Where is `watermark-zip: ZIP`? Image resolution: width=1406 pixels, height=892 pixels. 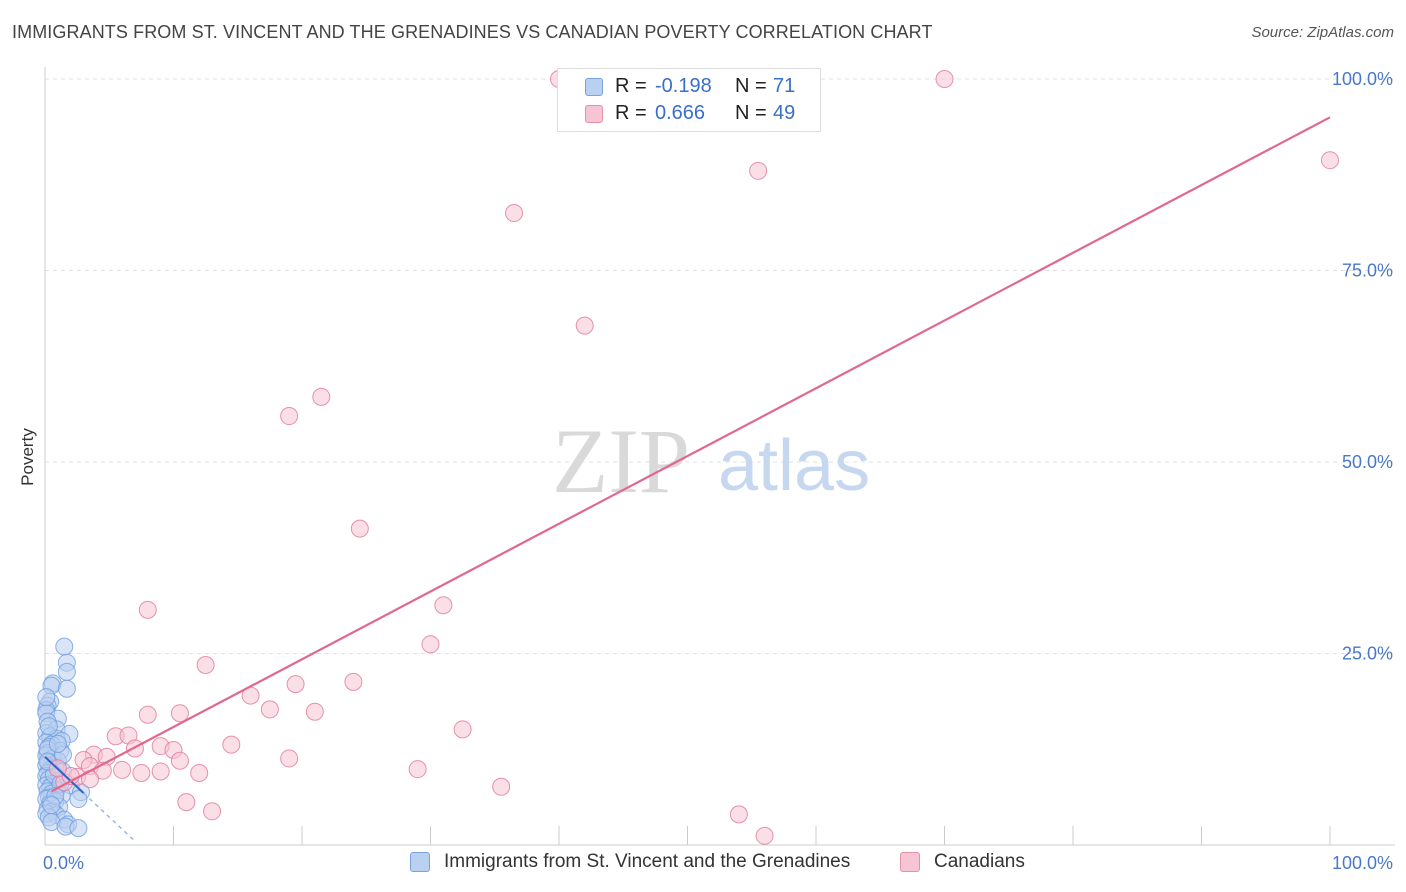
watermark-zip: ZIP is located at coordinates (621, 461).